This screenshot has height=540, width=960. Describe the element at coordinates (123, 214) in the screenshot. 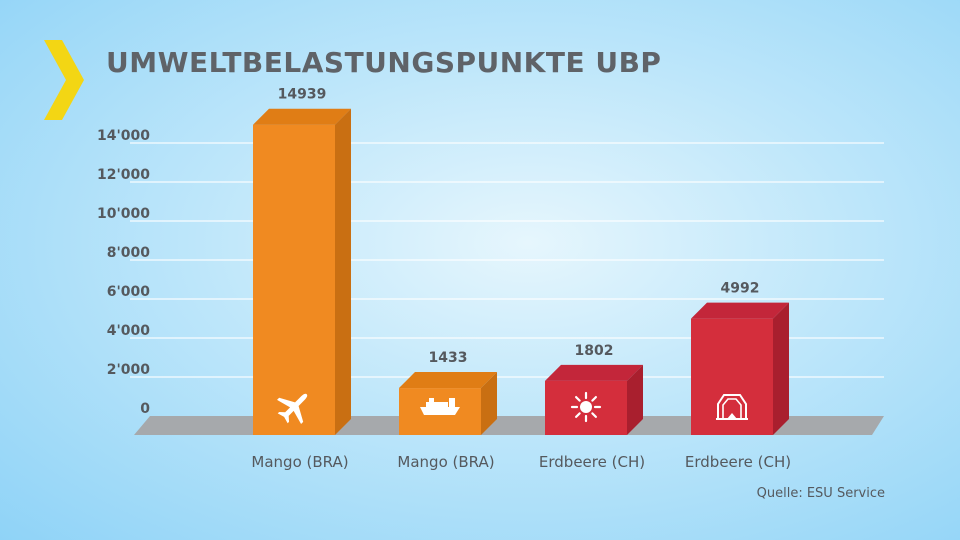

I see `y-tick-label: 10'000` at that location.